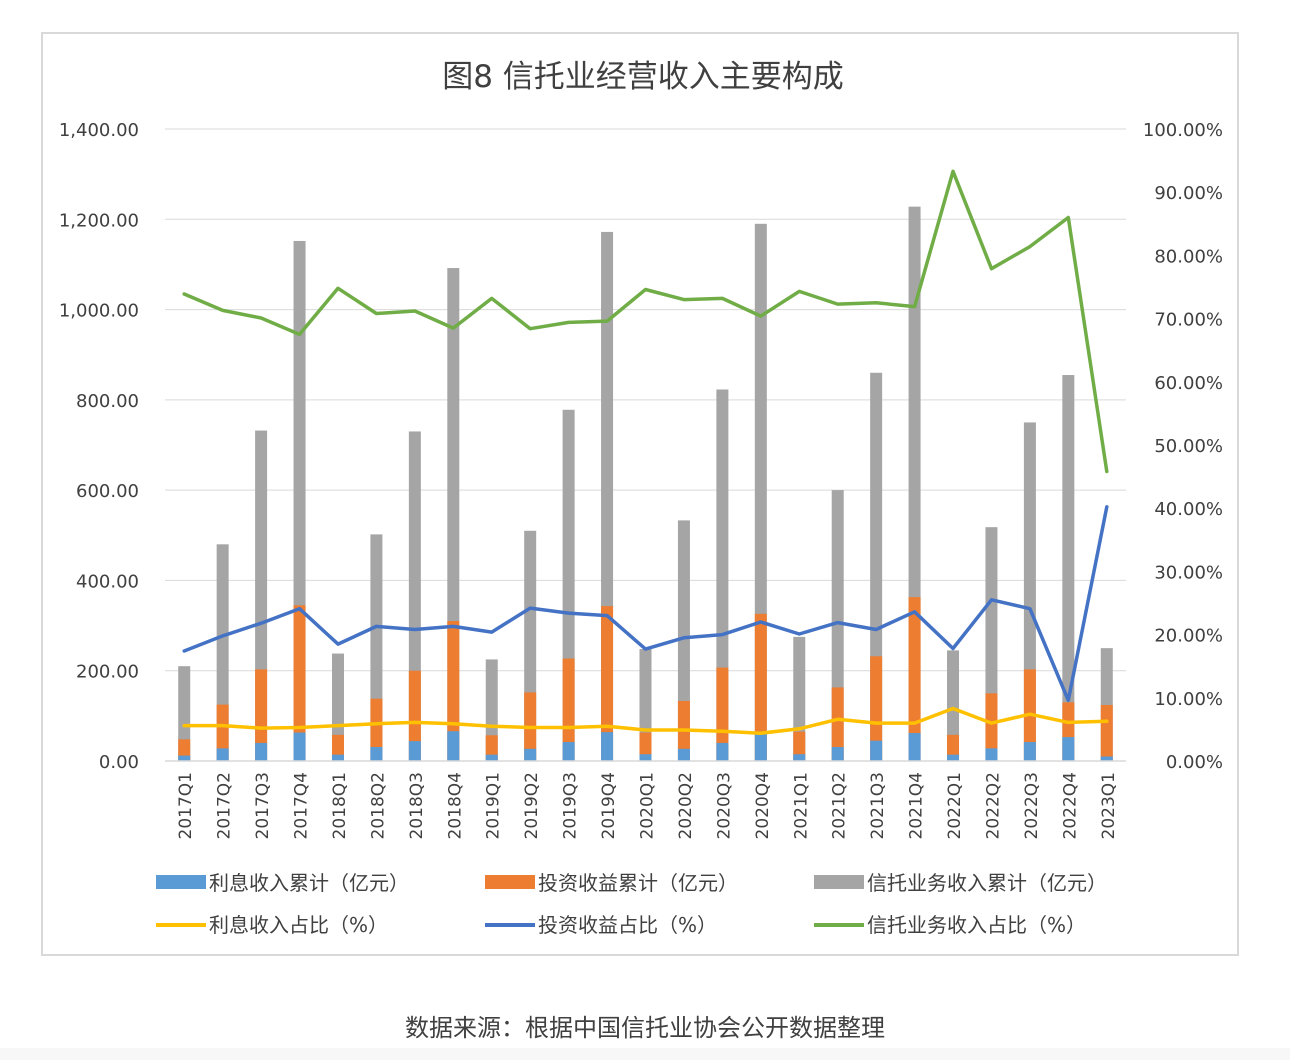 This screenshot has height=1060, width=1290. What do you see at coordinates (645, 1054) in the screenshot?
I see `bottom-band` at bounding box center [645, 1054].